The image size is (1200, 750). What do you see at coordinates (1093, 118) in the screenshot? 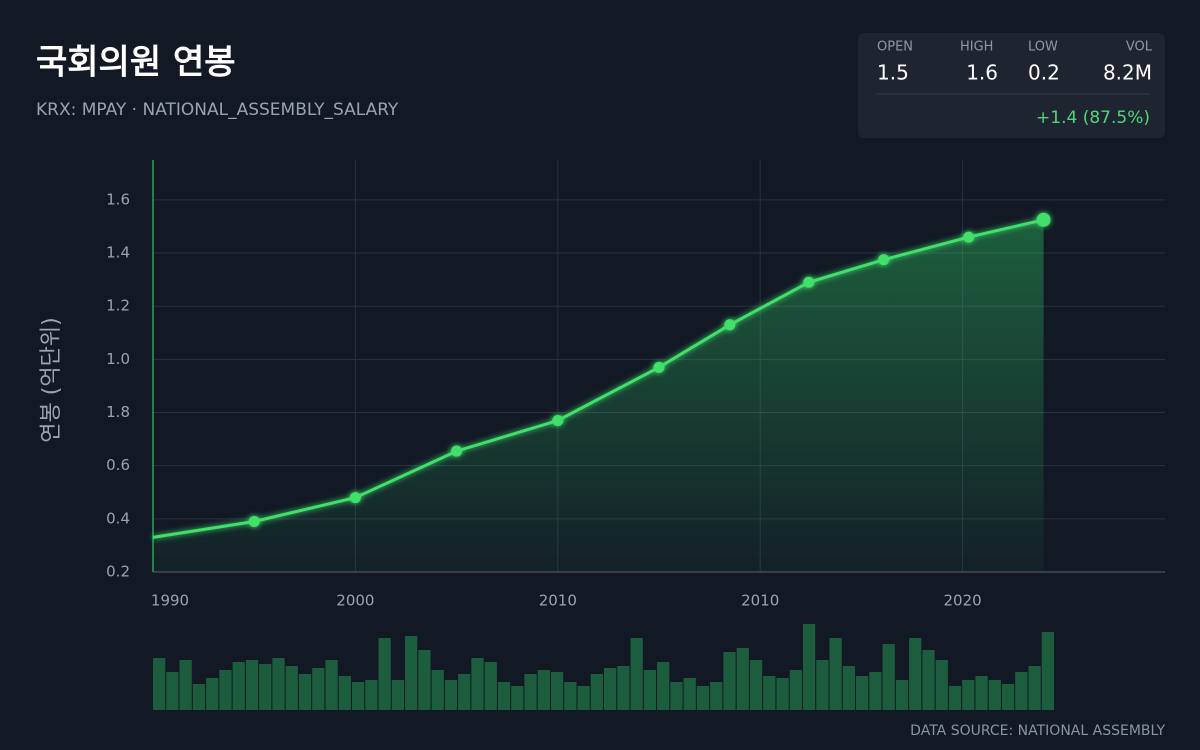
I see `change: +1.4 (87.5%)` at bounding box center [1093, 118].